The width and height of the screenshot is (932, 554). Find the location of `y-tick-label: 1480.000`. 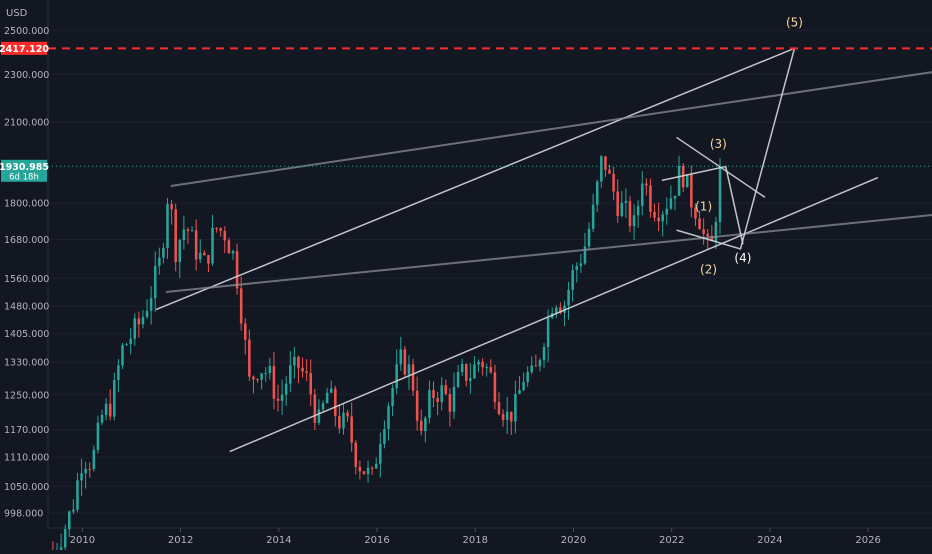

y-tick-label: 1480.000 is located at coordinates (26, 307).